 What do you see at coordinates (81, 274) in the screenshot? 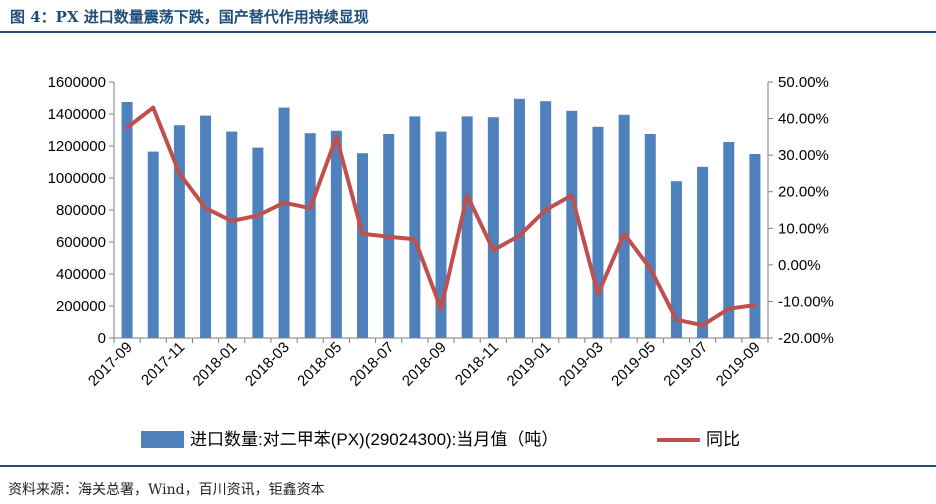
I see `left-tick-label: 400000` at bounding box center [81, 274].